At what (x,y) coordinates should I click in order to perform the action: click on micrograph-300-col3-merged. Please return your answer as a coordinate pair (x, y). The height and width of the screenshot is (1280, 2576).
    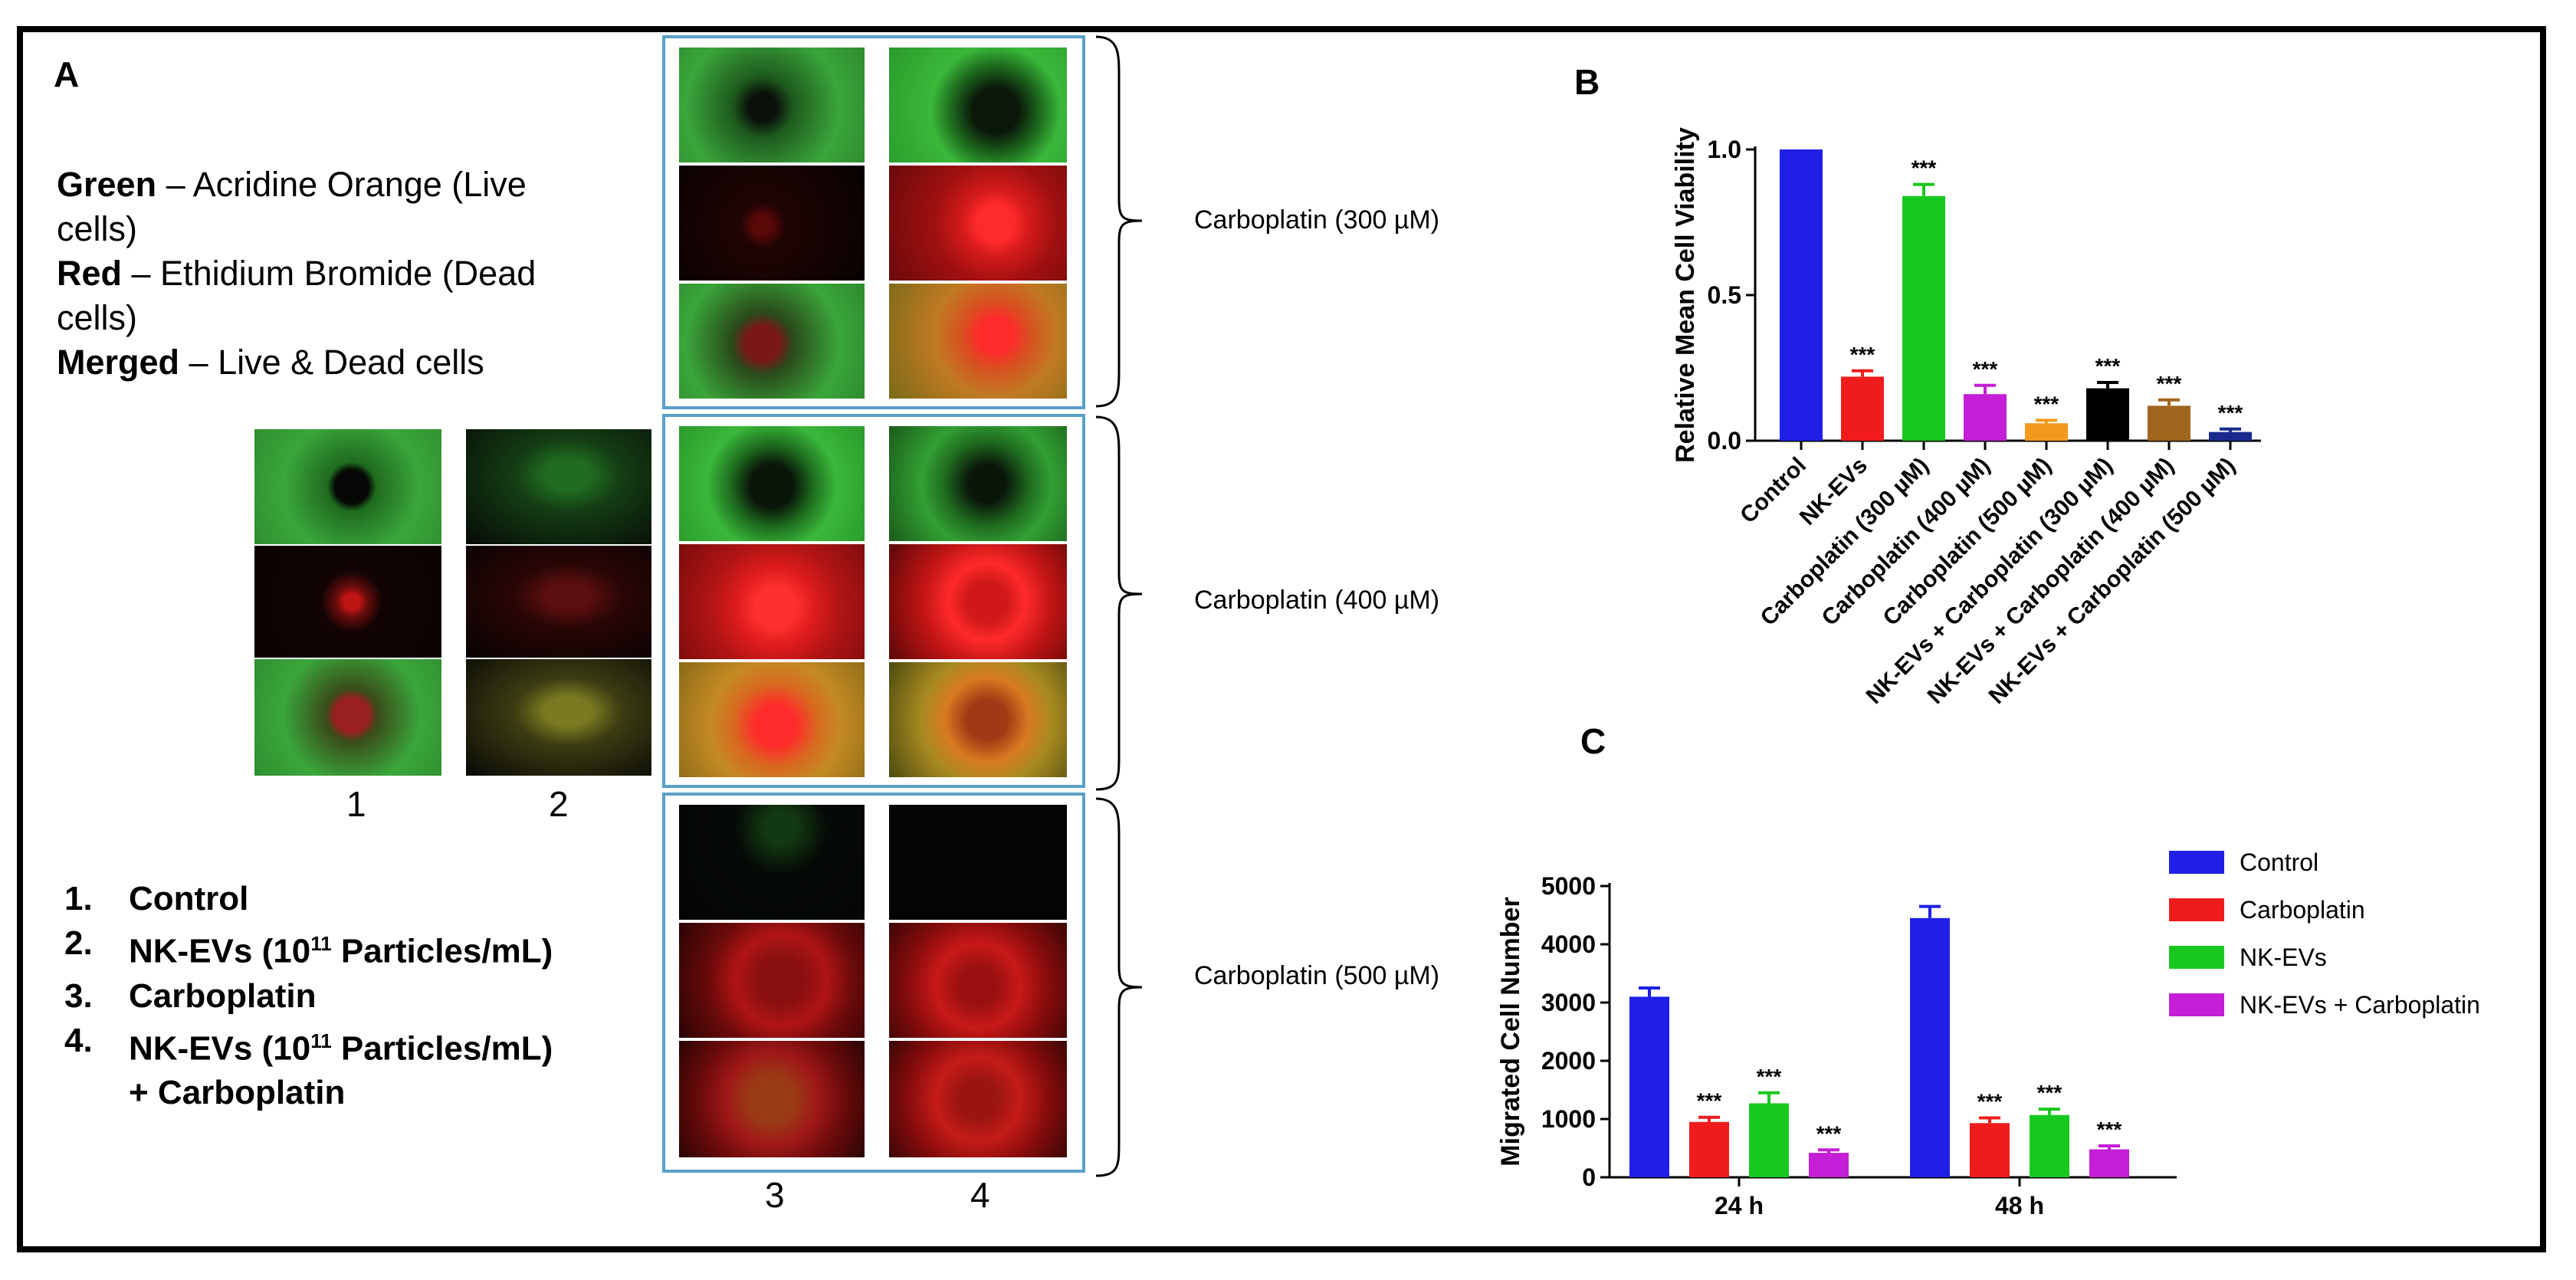
    Looking at the image, I should click on (772, 341).